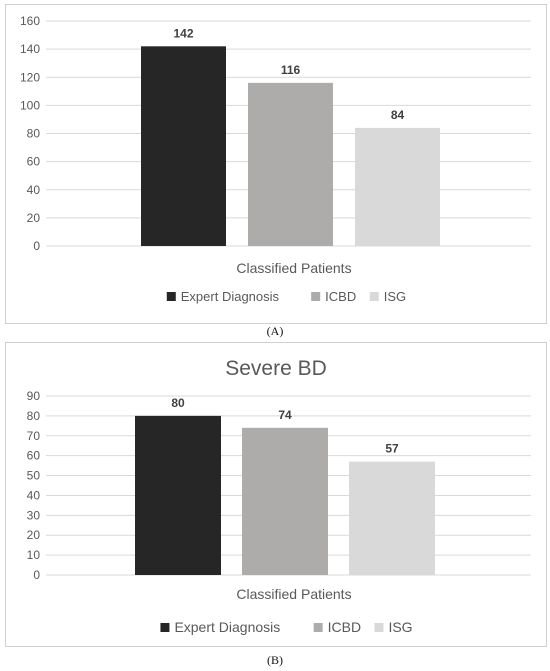  What do you see at coordinates (398, 115) in the screenshot?
I see `data-label: 84` at bounding box center [398, 115].